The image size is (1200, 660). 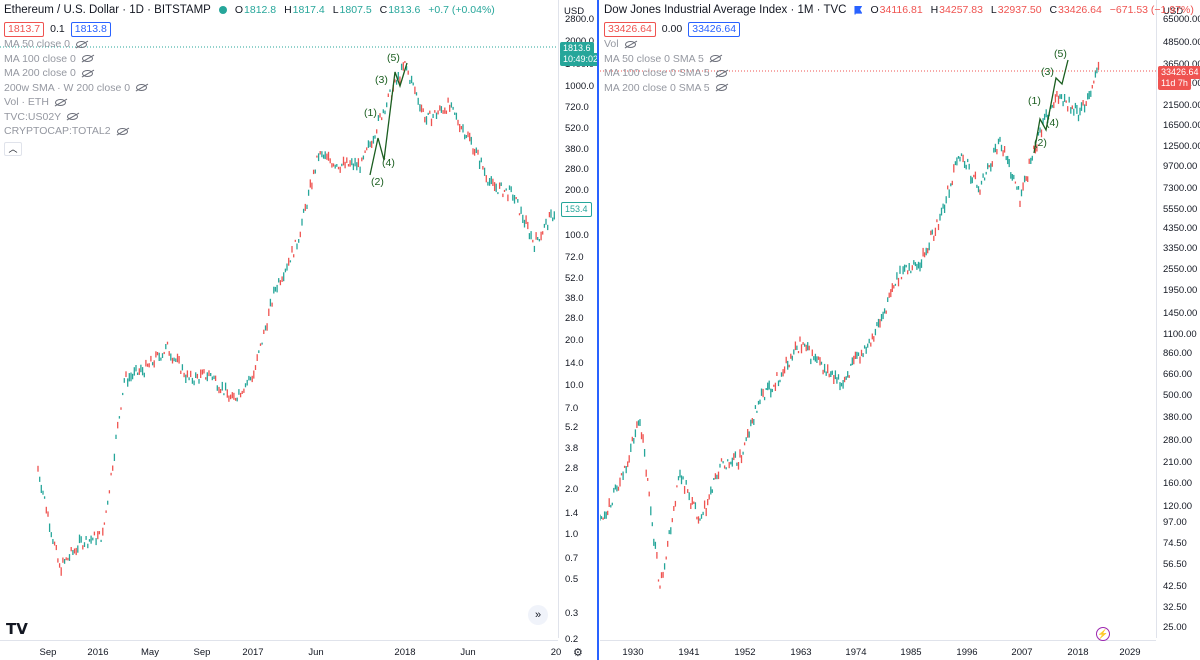 What do you see at coordinates (577, 191) in the screenshot?
I see `price-tick-label: 200.0` at bounding box center [577, 191].